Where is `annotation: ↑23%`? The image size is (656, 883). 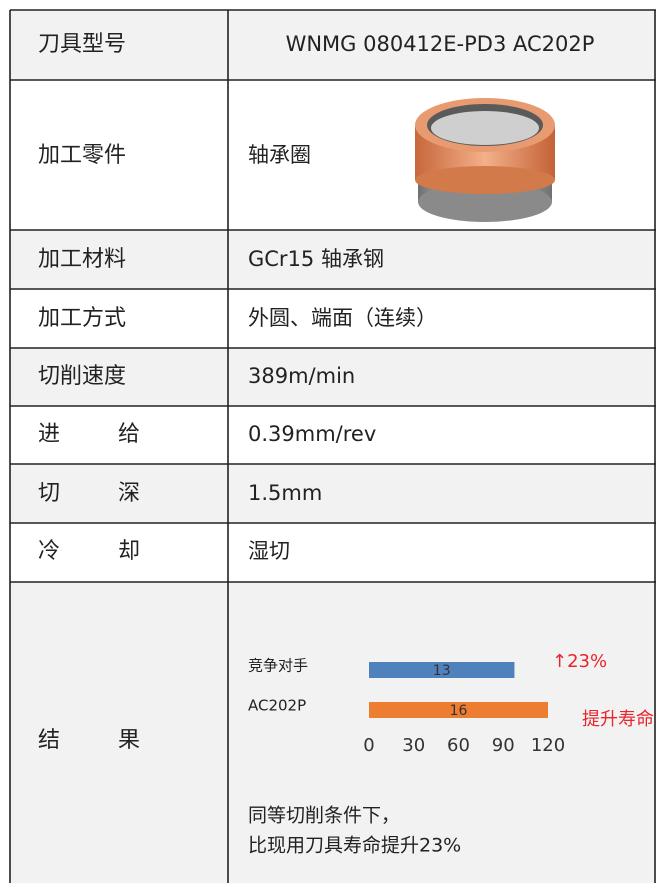 annotation: ↑23% is located at coordinates (579, 661).